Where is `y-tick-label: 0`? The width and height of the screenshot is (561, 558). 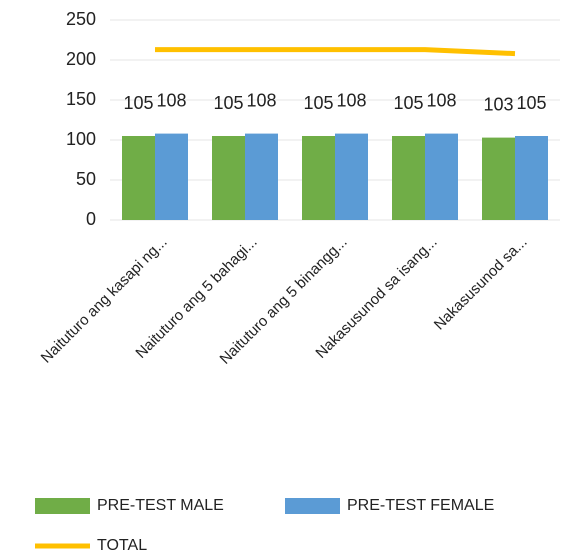
y-tick-label: 0 is located at coordinates (91, 219).